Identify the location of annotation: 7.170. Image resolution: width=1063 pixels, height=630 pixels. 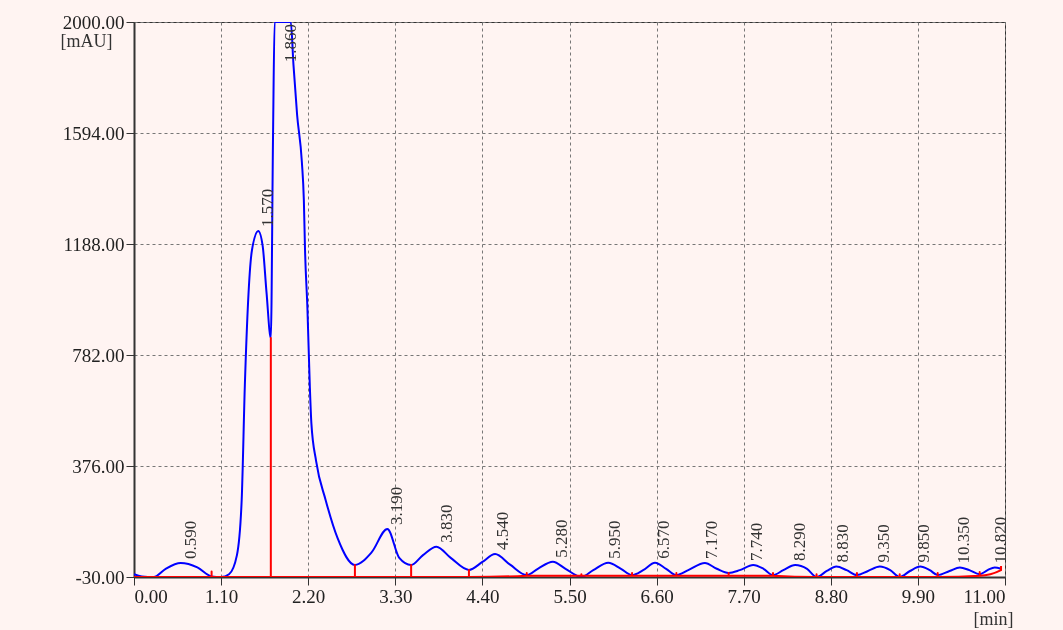
(711, 540).